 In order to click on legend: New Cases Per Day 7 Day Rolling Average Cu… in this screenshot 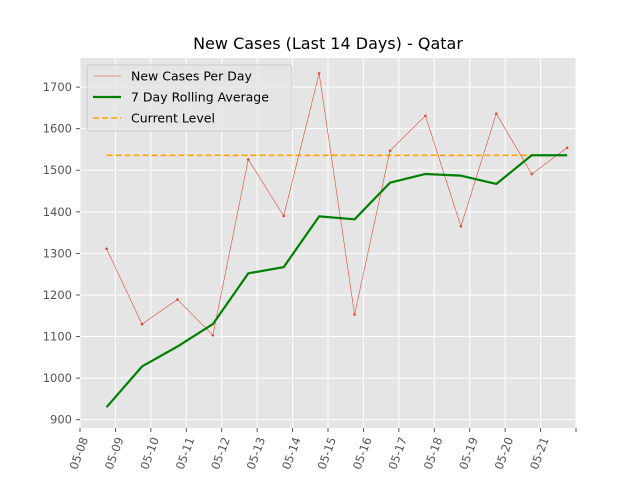, I will do `click(189, 98)`.